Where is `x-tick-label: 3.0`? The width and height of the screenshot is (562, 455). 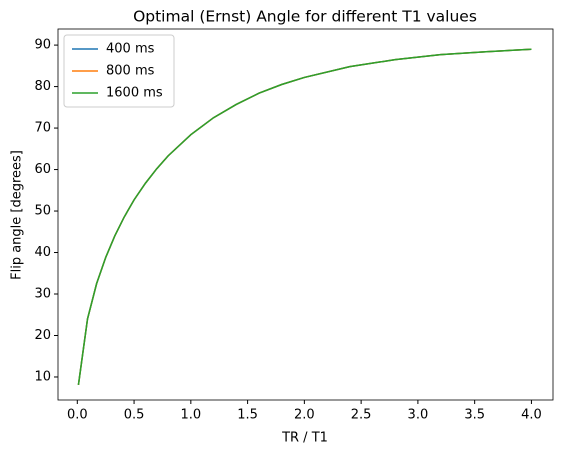
x-tick-label: 3.0 is located at coordinates (418, 415).